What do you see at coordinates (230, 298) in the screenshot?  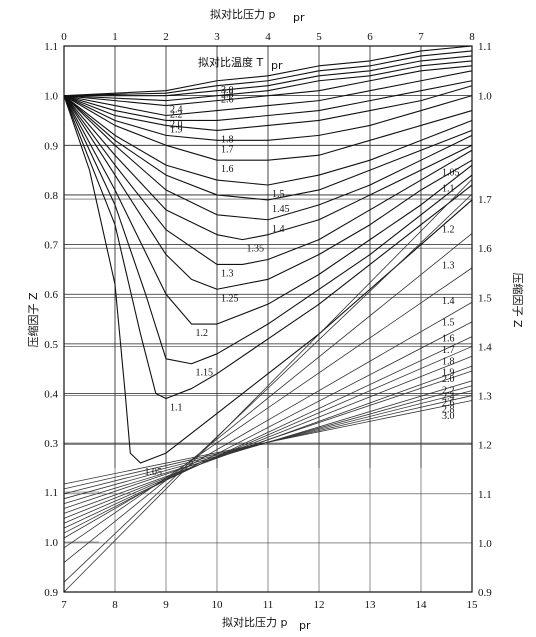 I see `upper-curve-label: 1.25` at bounding box center [230, 298].